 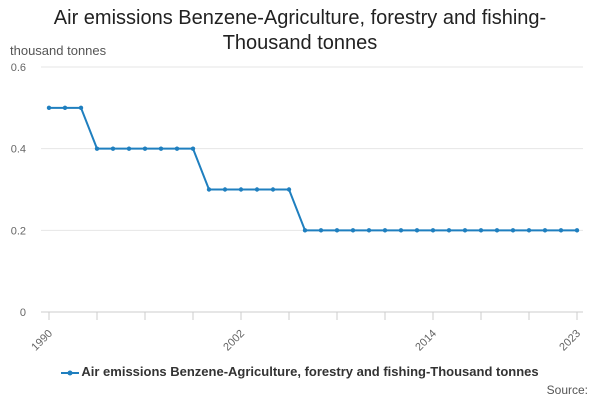 What do you see at coordinates (306, 341) in the screenshot?
I see `x-axis-tick-labels: 1990 2002 2014 2023` at bounding box center [306, 341].